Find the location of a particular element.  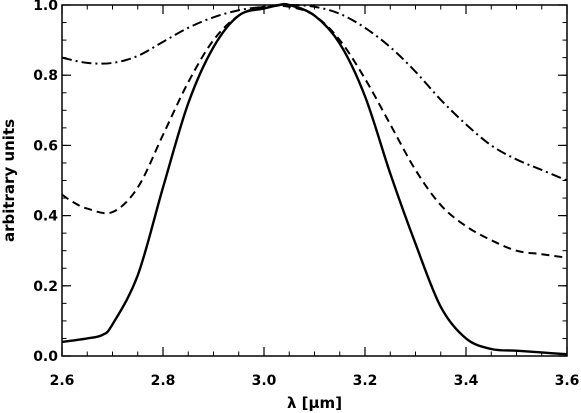

y-tick-label: 0.0 is located at coordinates (45, 357).